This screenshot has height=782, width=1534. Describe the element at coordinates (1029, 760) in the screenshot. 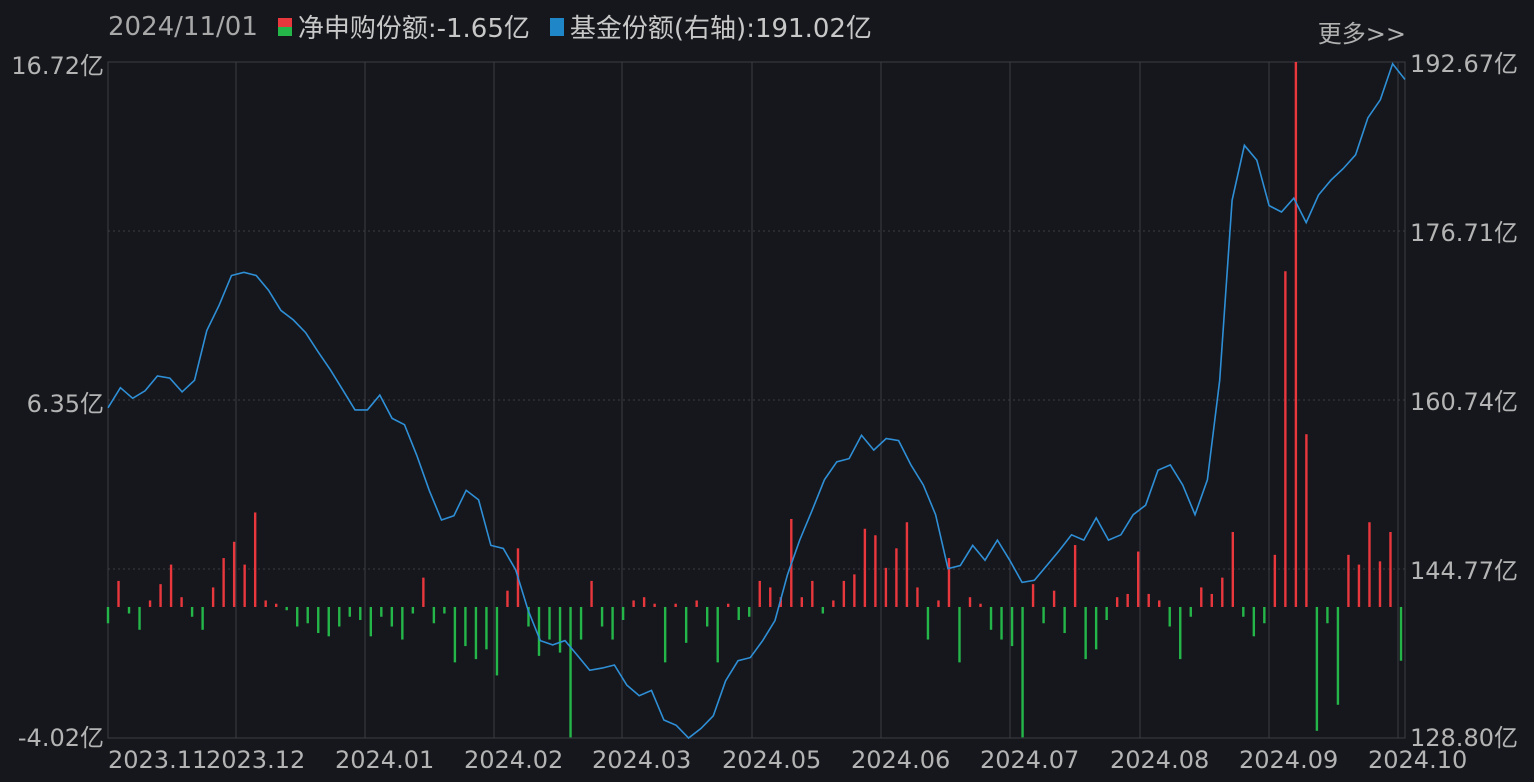

I see `x-tick-label: 2024.07` at that location.